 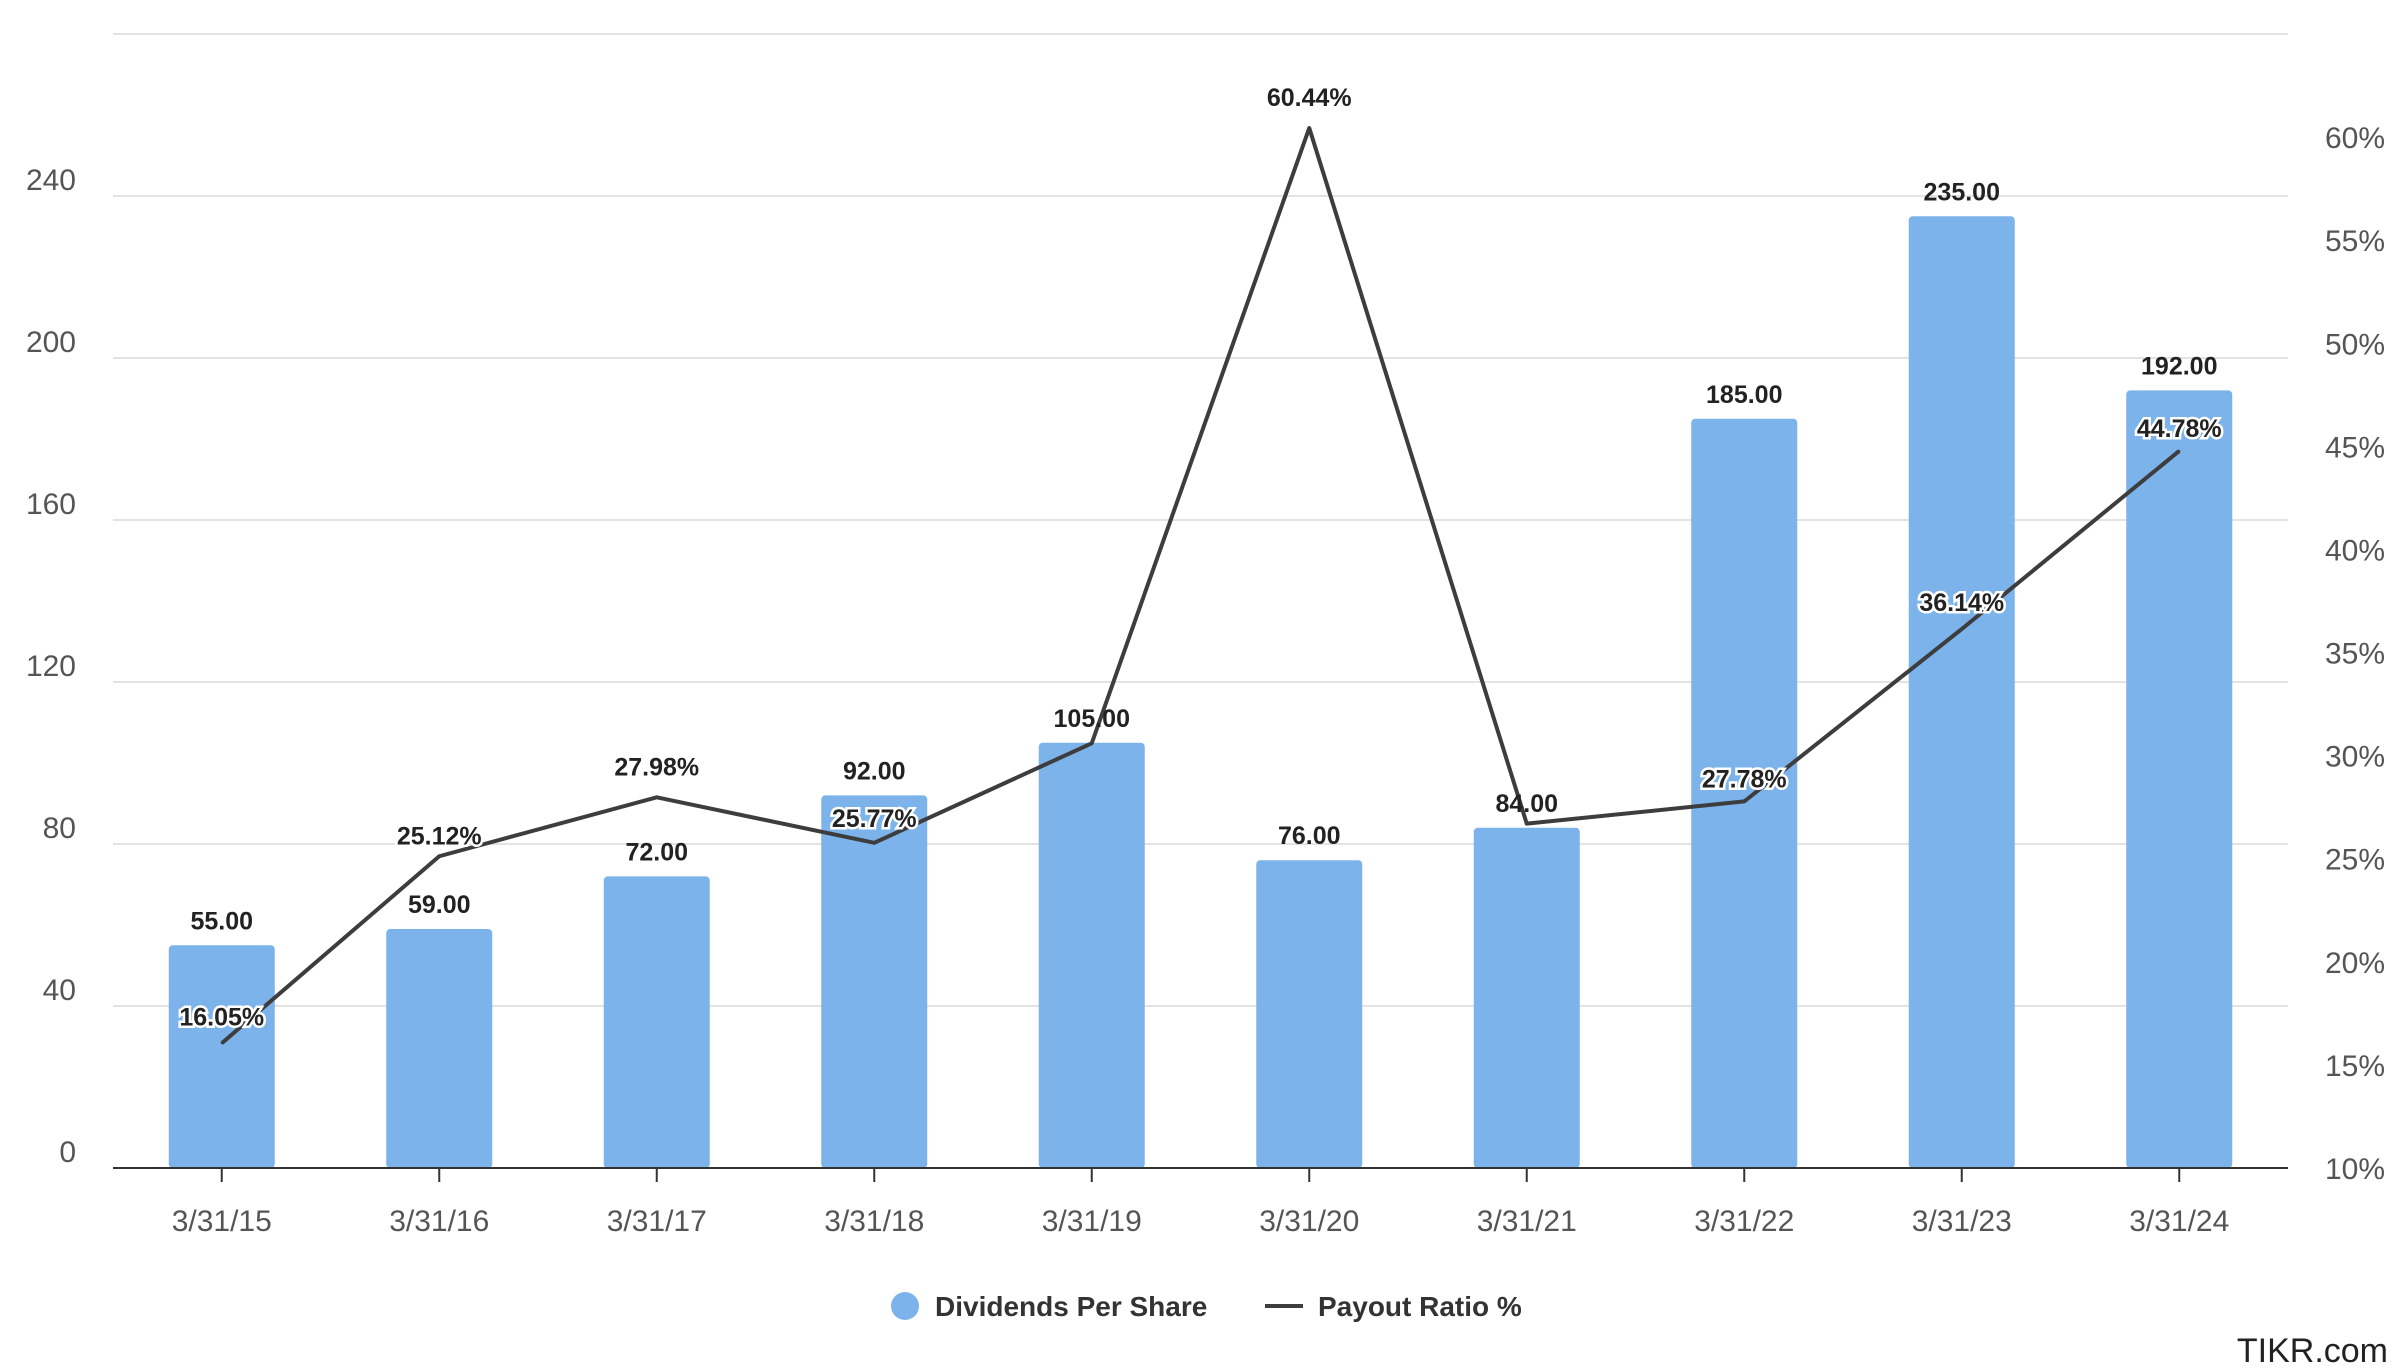 I want to click on x-tick-label: 3/31/20, so click(x=1309, y=1221).